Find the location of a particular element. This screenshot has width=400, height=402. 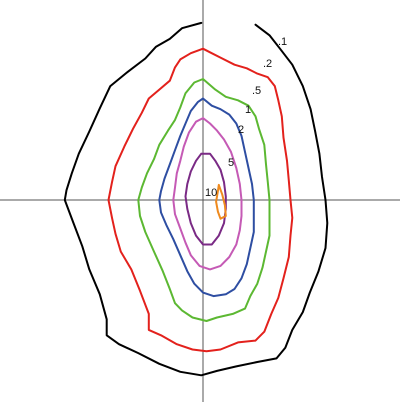

contour-label-2: 2 is located at coordinates (241, 130).